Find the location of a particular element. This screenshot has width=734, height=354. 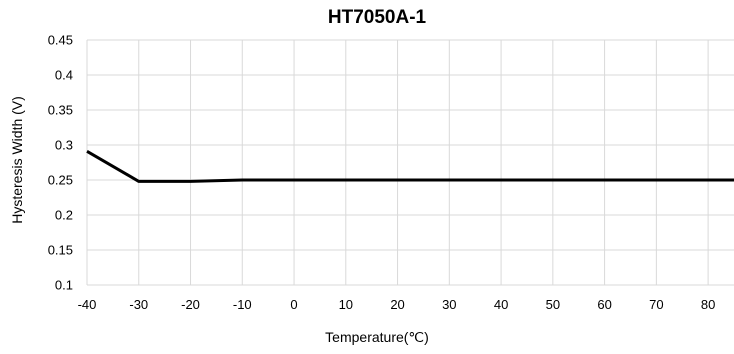

y-tick-label: 0.3 is located at coordinates (64, 145).